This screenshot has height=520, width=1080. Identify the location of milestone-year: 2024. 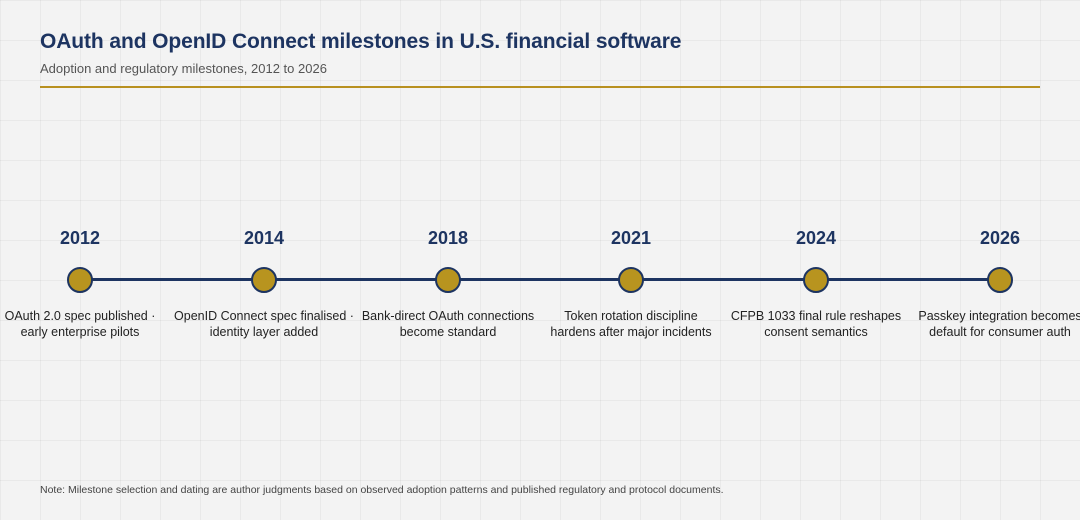
(816, 238).